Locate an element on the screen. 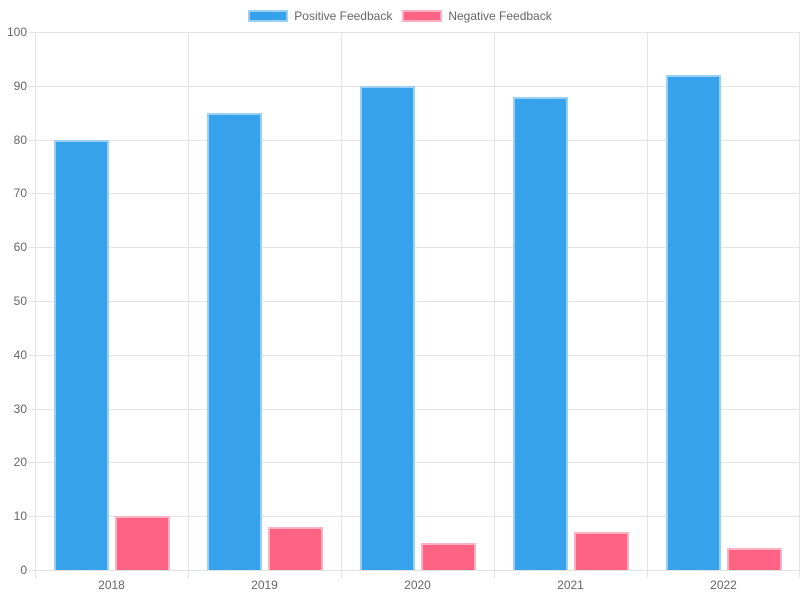 The image size is (800, 600). bar-negative-feedback-2022 is located at coordinates (754, 559).